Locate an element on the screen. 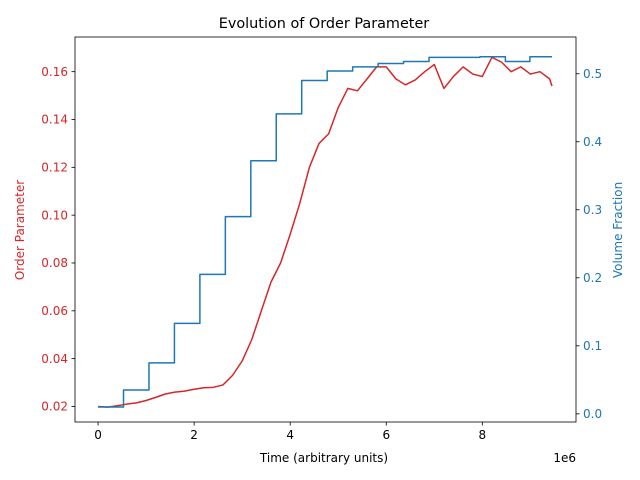 The image size is (640, 480). right-y-tick-label: 0.0 is located at coordinates (592, 414).